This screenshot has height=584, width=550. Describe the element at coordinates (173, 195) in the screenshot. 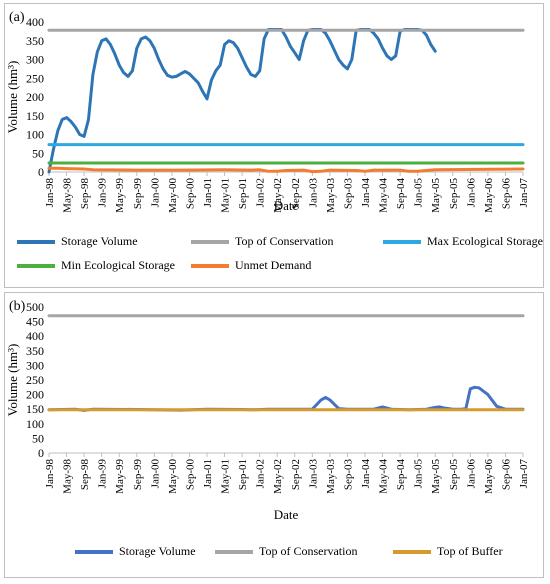

I see `x-tick-label: May-00` at that location.